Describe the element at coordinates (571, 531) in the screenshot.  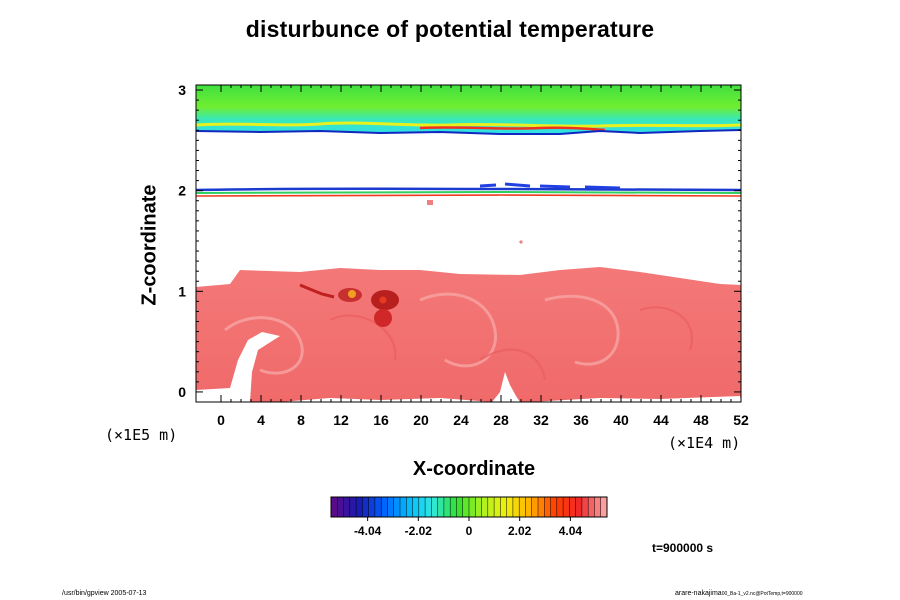
I see `colorbar-tick-label: 4.04` at that location.